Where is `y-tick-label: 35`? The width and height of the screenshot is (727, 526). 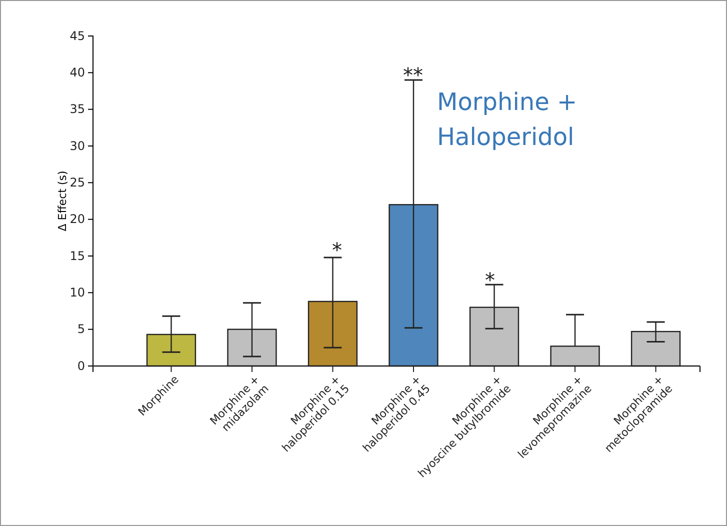
y-tick-label: 35 is located at coordinates (77, 109).